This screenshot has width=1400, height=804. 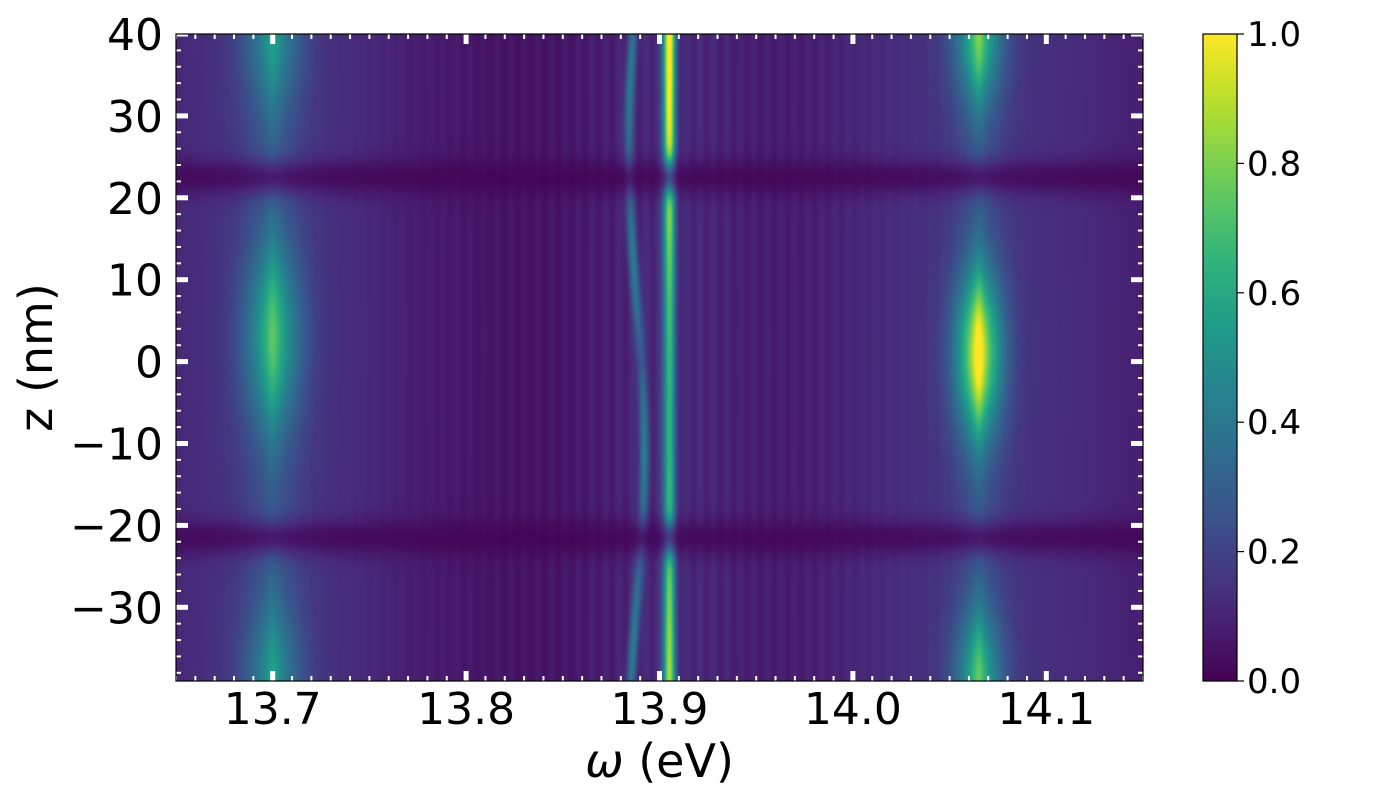 What do you see at coordinates (116, 526) in the screenshot?
I see `y-tick-label: −20` at bounding box center [116, 526].